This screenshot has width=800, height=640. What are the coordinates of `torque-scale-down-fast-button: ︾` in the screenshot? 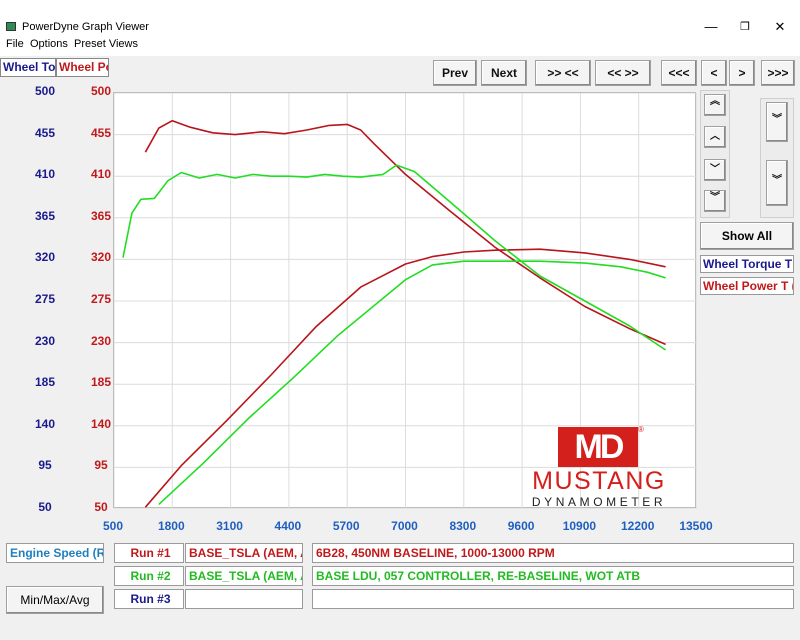 It's located at (715, 201).